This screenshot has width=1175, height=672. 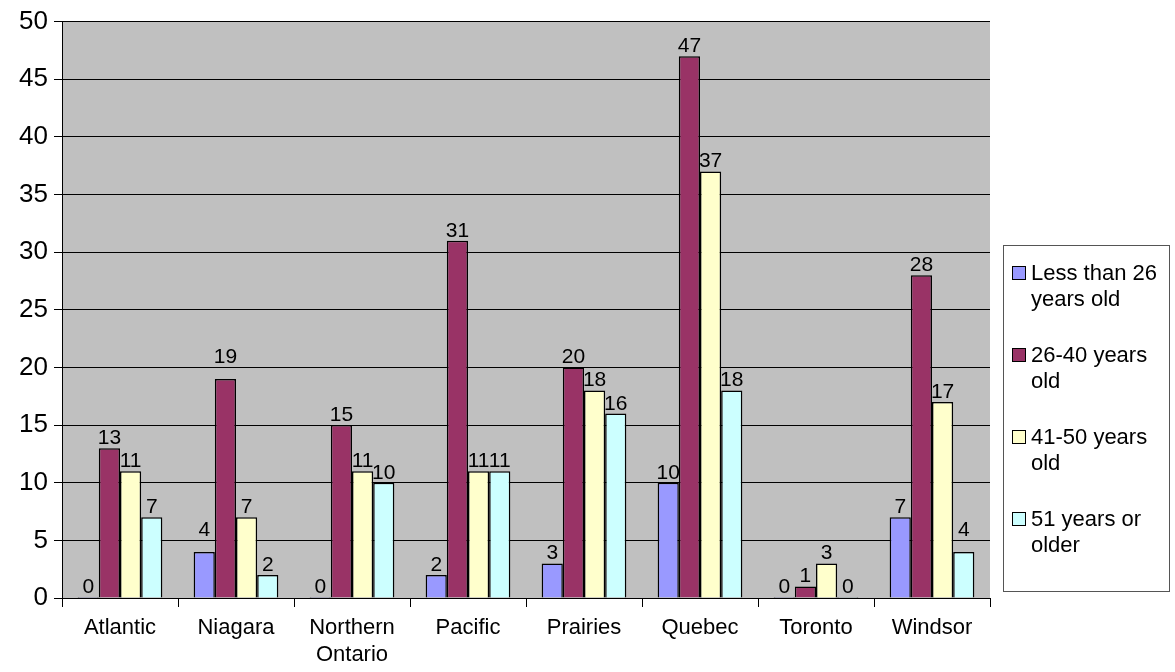 What do you see at coordinates (33, 307) in the screenshot?
I see `y-tick-label: 25` at bounding box center [33, 307].